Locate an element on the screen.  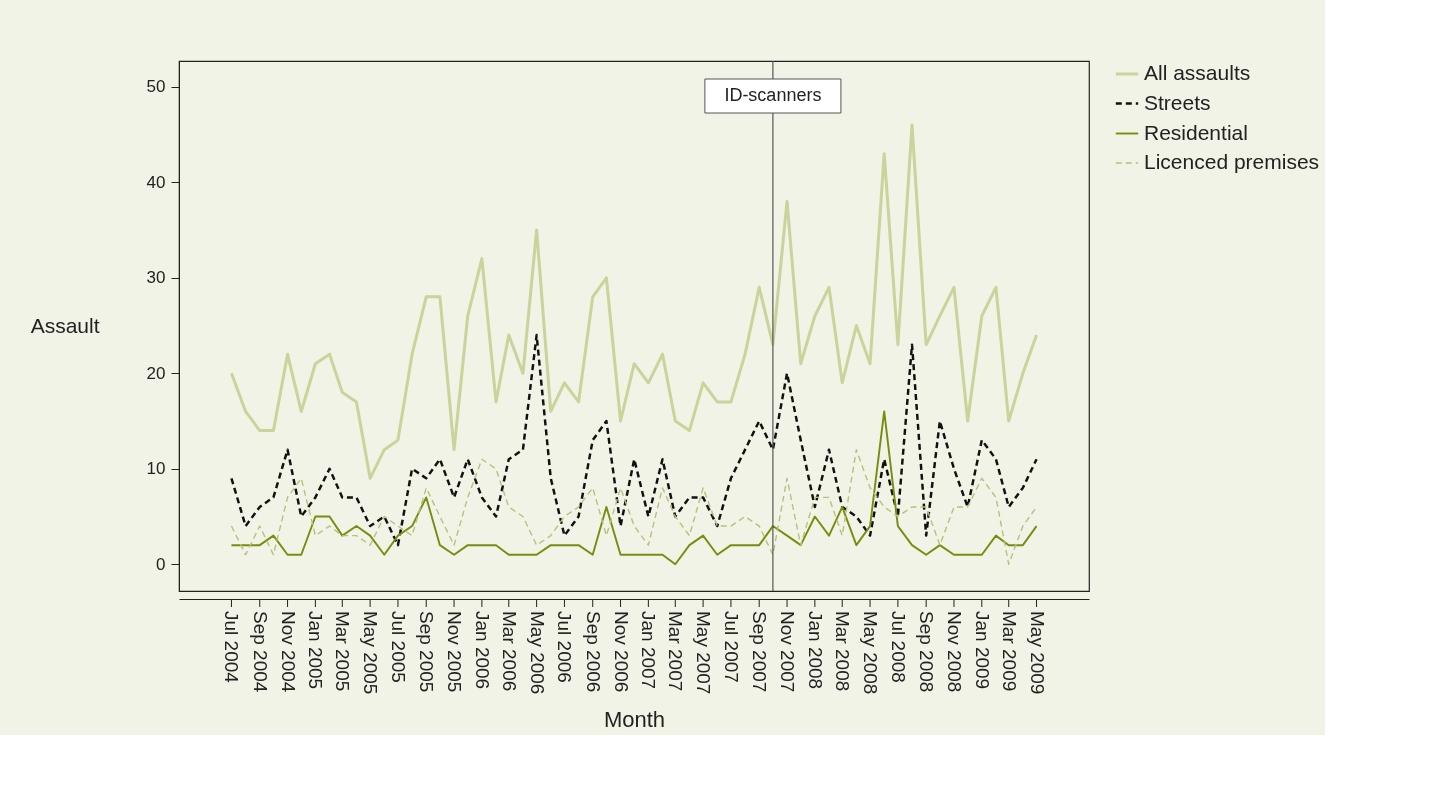
y-tick-label: 30 is located at coordinates (156, 278).